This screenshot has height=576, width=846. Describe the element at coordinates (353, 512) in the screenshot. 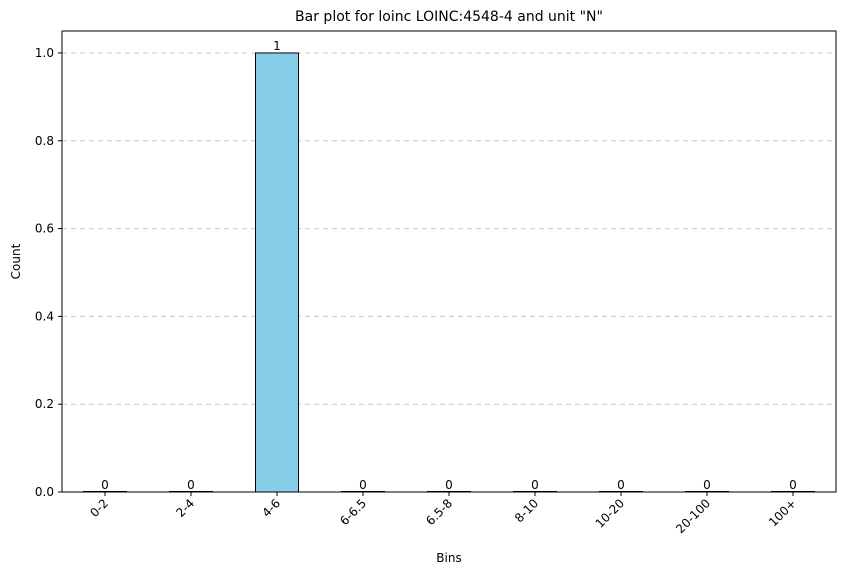

I see `x-tick-label: 6-6.5` at that location.